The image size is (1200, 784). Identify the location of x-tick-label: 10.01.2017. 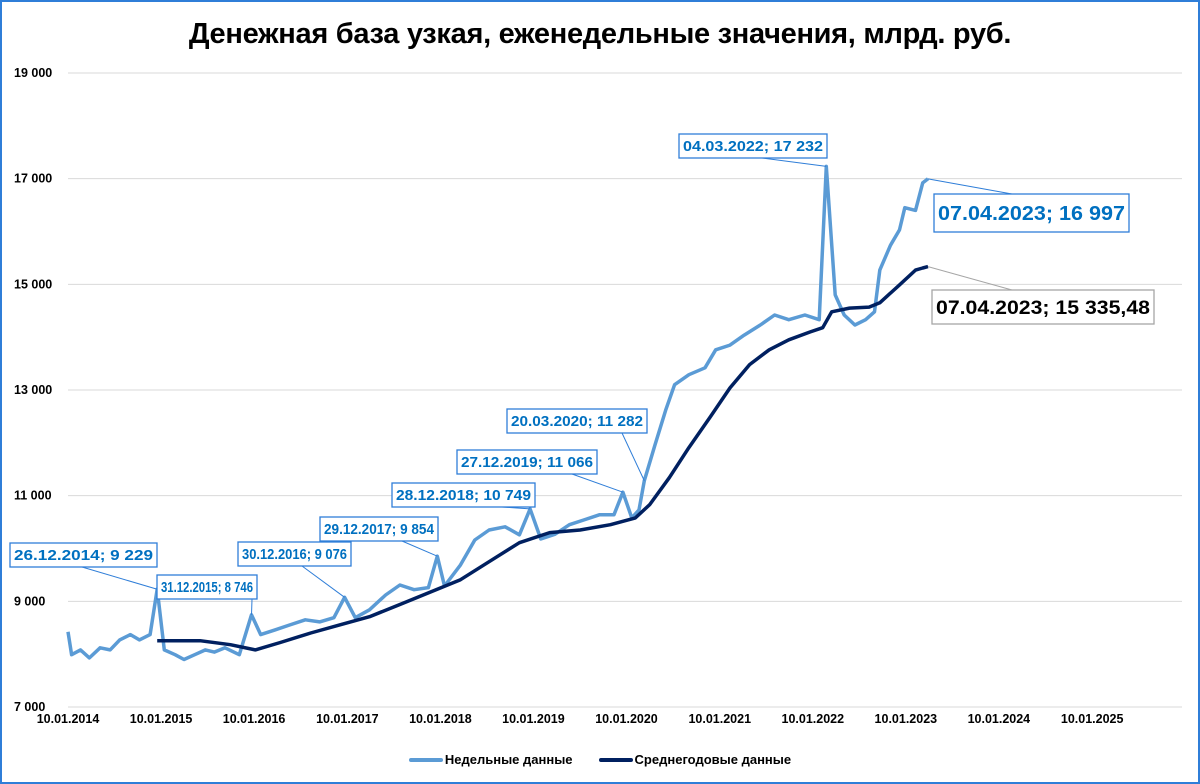
(347, 719).